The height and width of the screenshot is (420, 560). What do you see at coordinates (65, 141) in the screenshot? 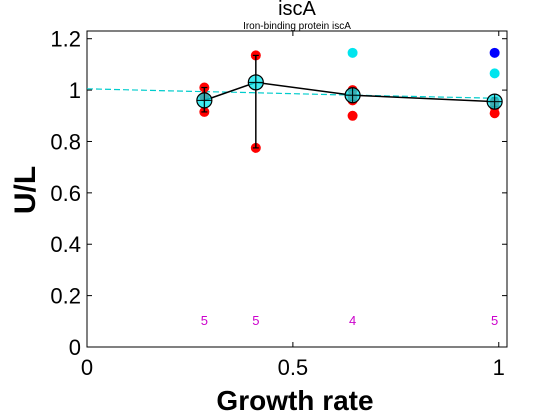
I see `y-tick-label-4: 0.8` at bounding box center [65, 141].